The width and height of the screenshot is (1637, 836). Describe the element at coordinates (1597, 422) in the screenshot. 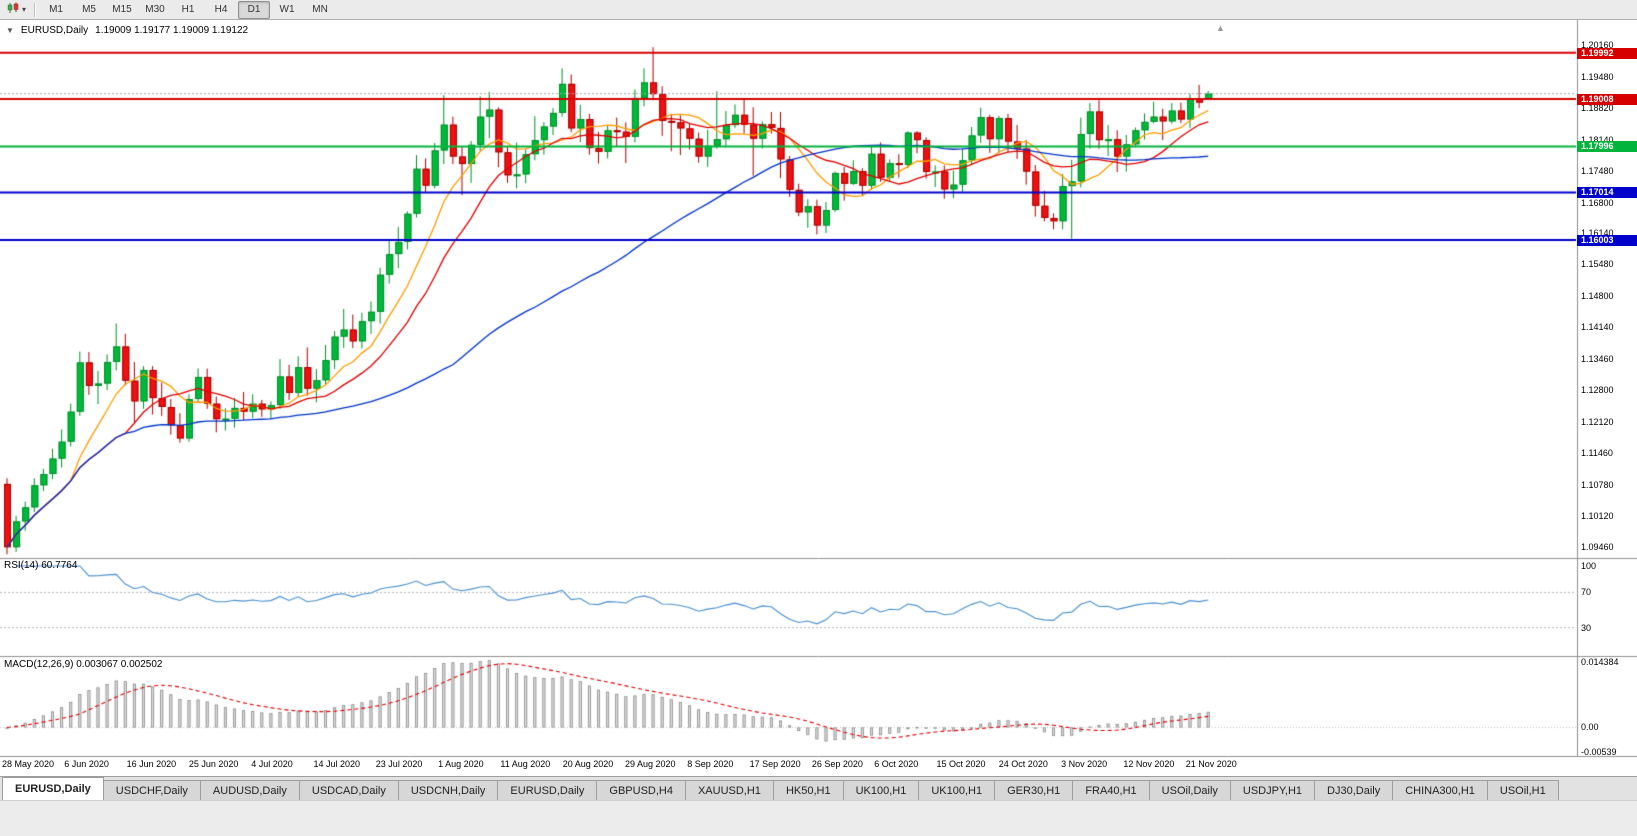

I see `price-axis-label: 1.12120` at that location.